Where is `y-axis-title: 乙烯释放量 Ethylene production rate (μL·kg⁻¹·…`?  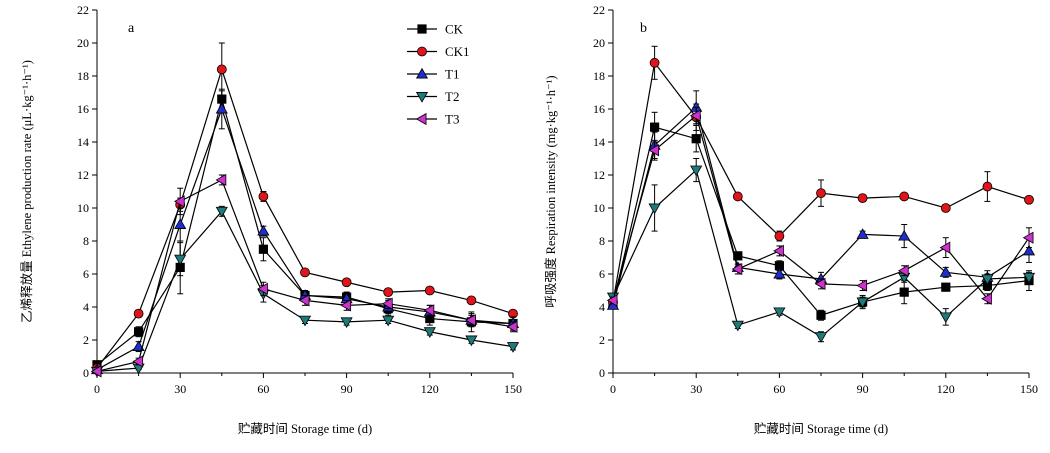
y-axis-title: 乙烯释放量 Ethylene production rate (μL·kg⁻¹·… is located at coordinates (26, 191).